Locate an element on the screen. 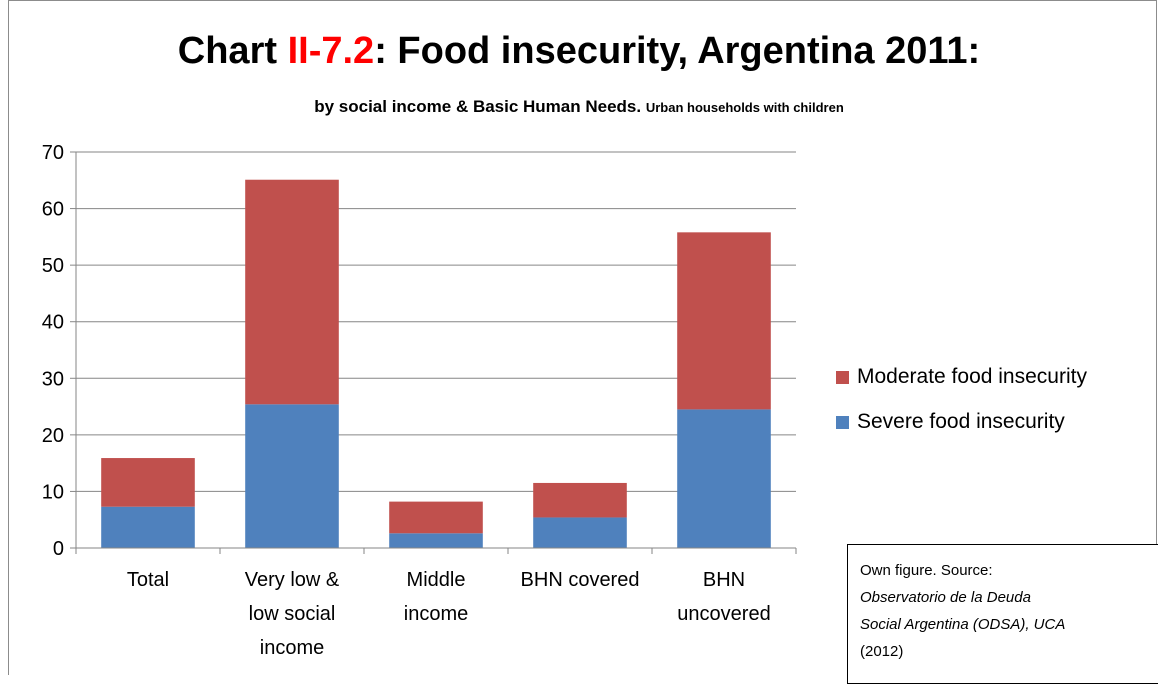 The width and height of the screenshot is (1158, 684). legend-item-moderate: Moderate food insecurity is located at coordinates (961, 377).